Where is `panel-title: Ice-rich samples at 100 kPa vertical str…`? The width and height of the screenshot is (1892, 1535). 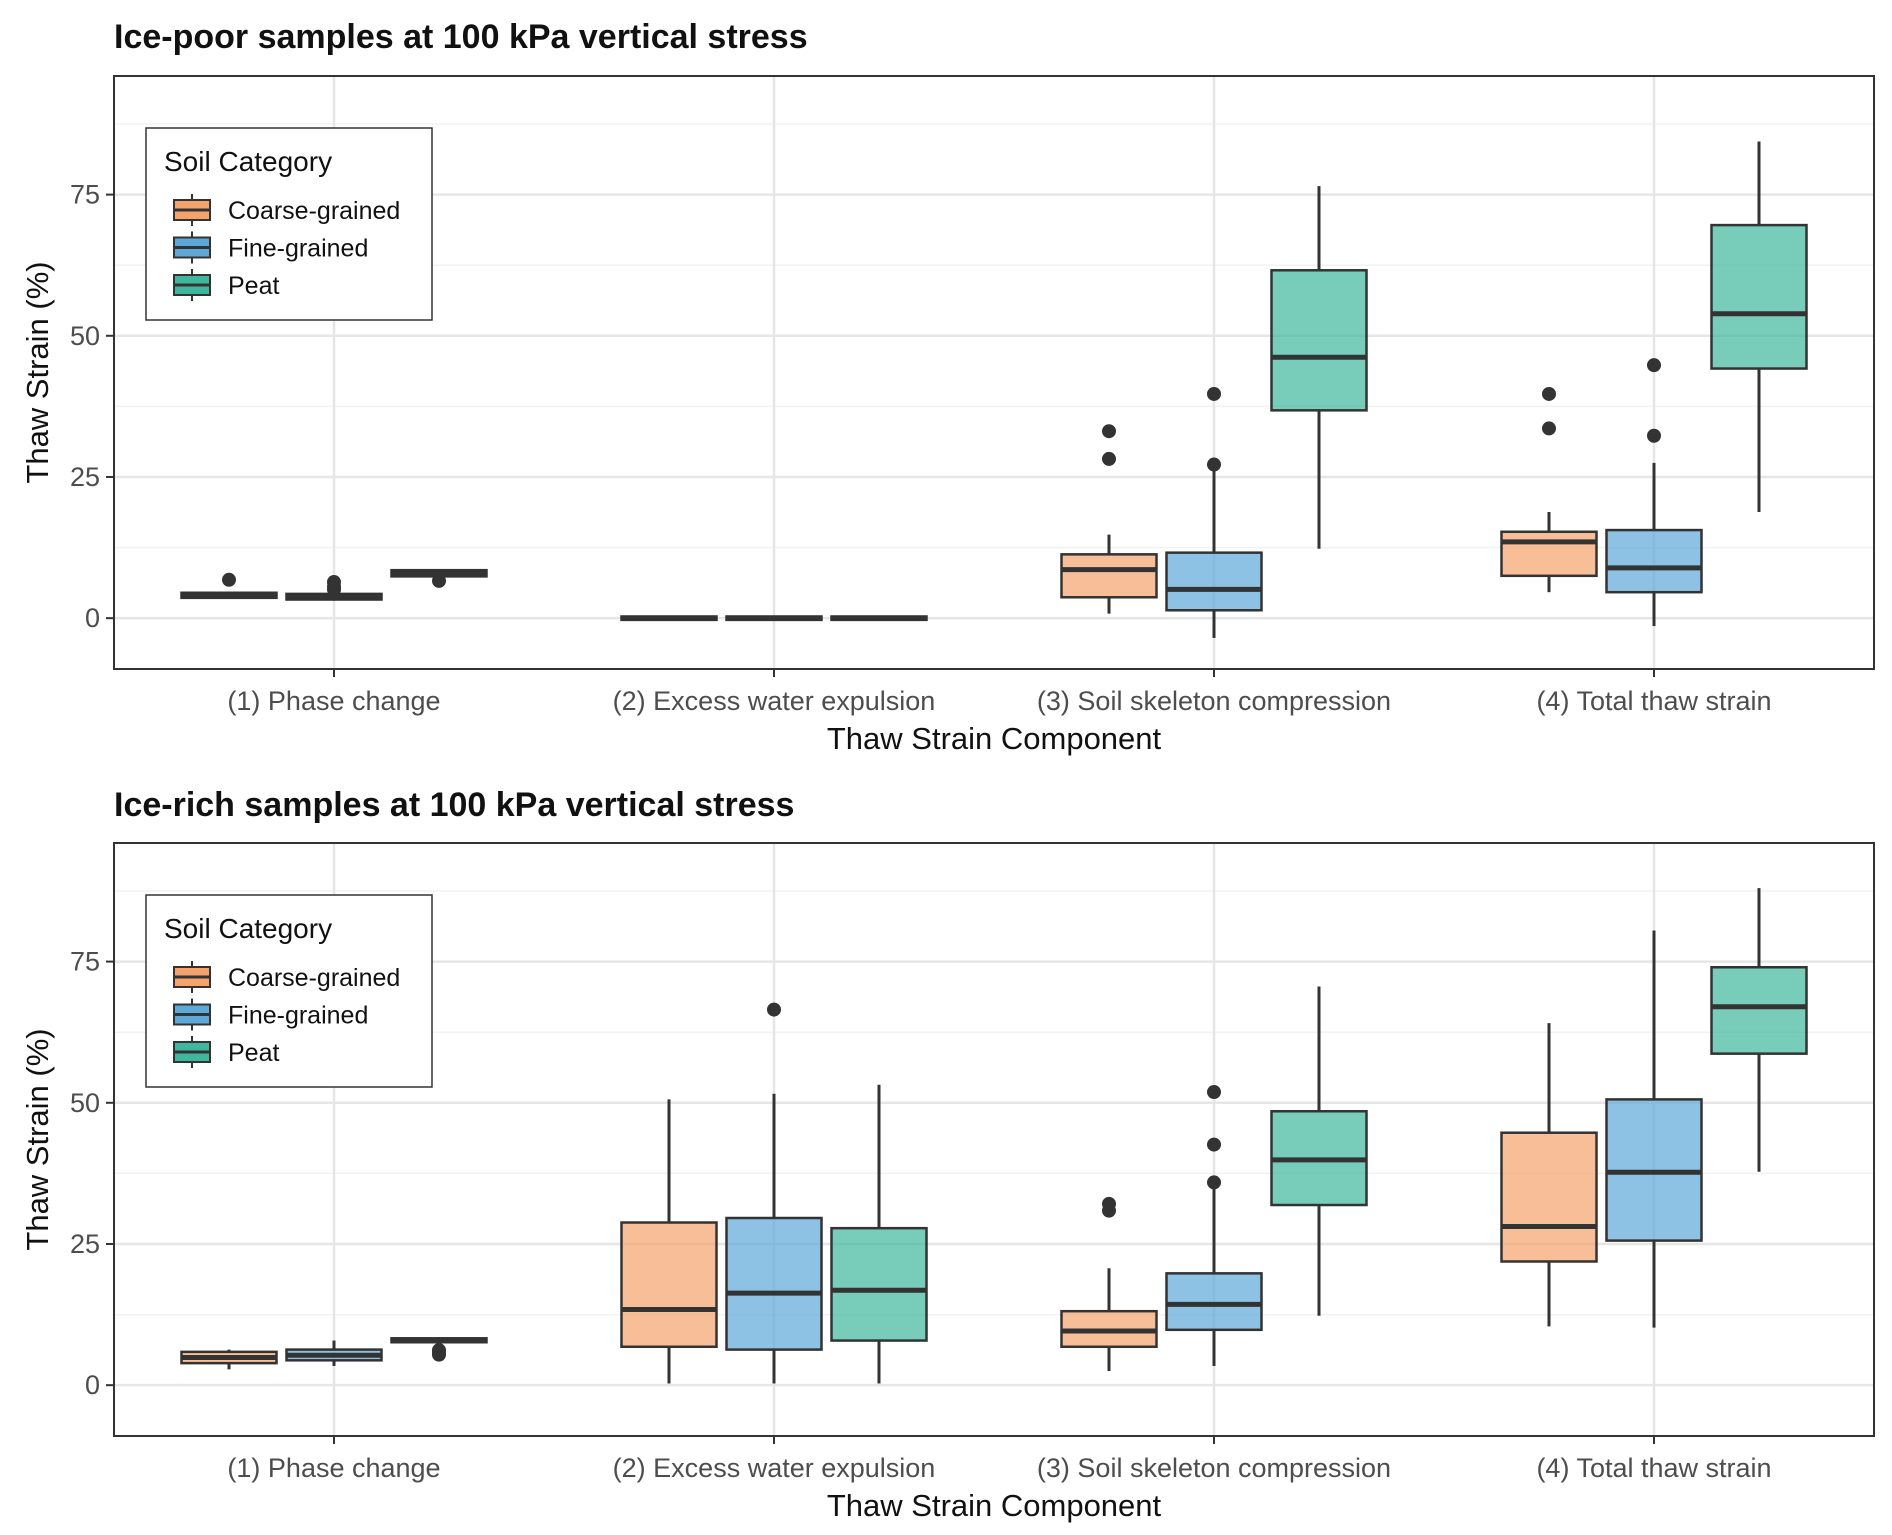 panel-title: Ice-rich samples at 100 kPa vertical str… is located at coordinates (454, 805).